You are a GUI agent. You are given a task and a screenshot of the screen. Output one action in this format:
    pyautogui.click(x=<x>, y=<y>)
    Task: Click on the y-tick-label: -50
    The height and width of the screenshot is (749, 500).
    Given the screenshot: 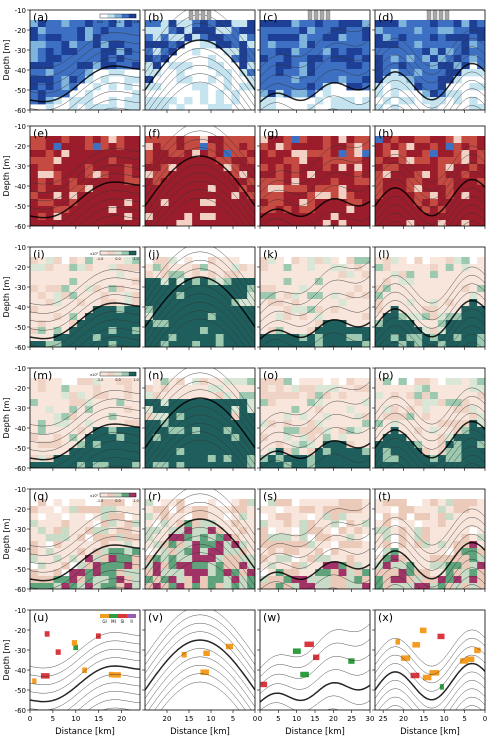 What is the action you would take?
    pyautogui.click(x=20, y=91)
    